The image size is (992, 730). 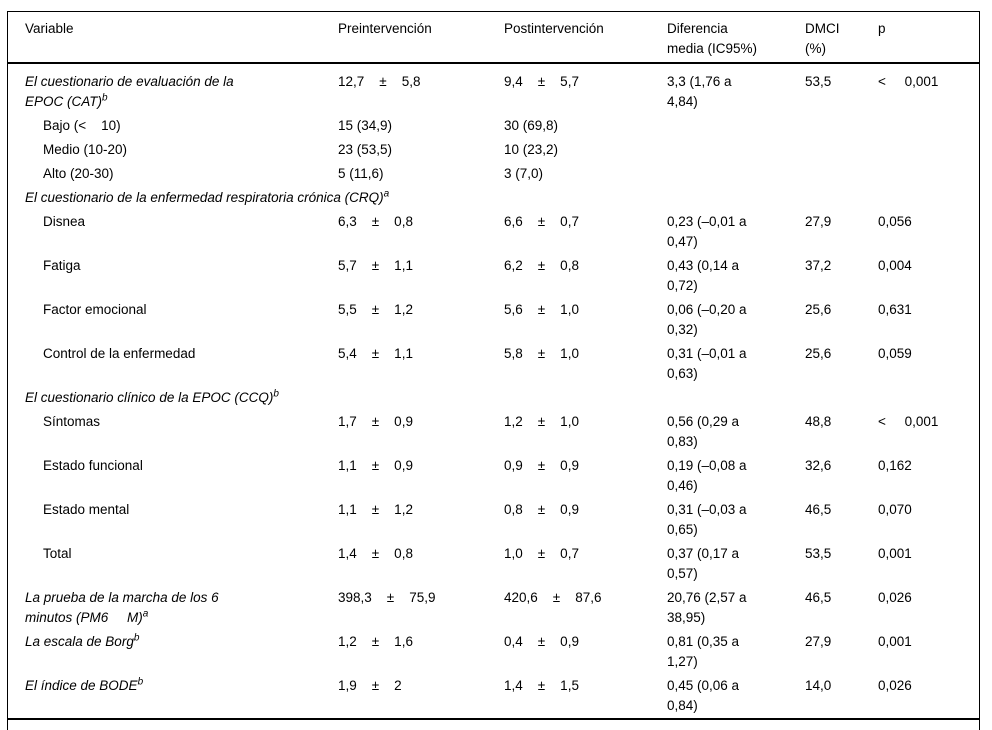 What do you see at coordinates (375, 465) in the screenshot?
I see `preintervencion-value: 1,1 ± 0,9` at bounding box center [375, 465].